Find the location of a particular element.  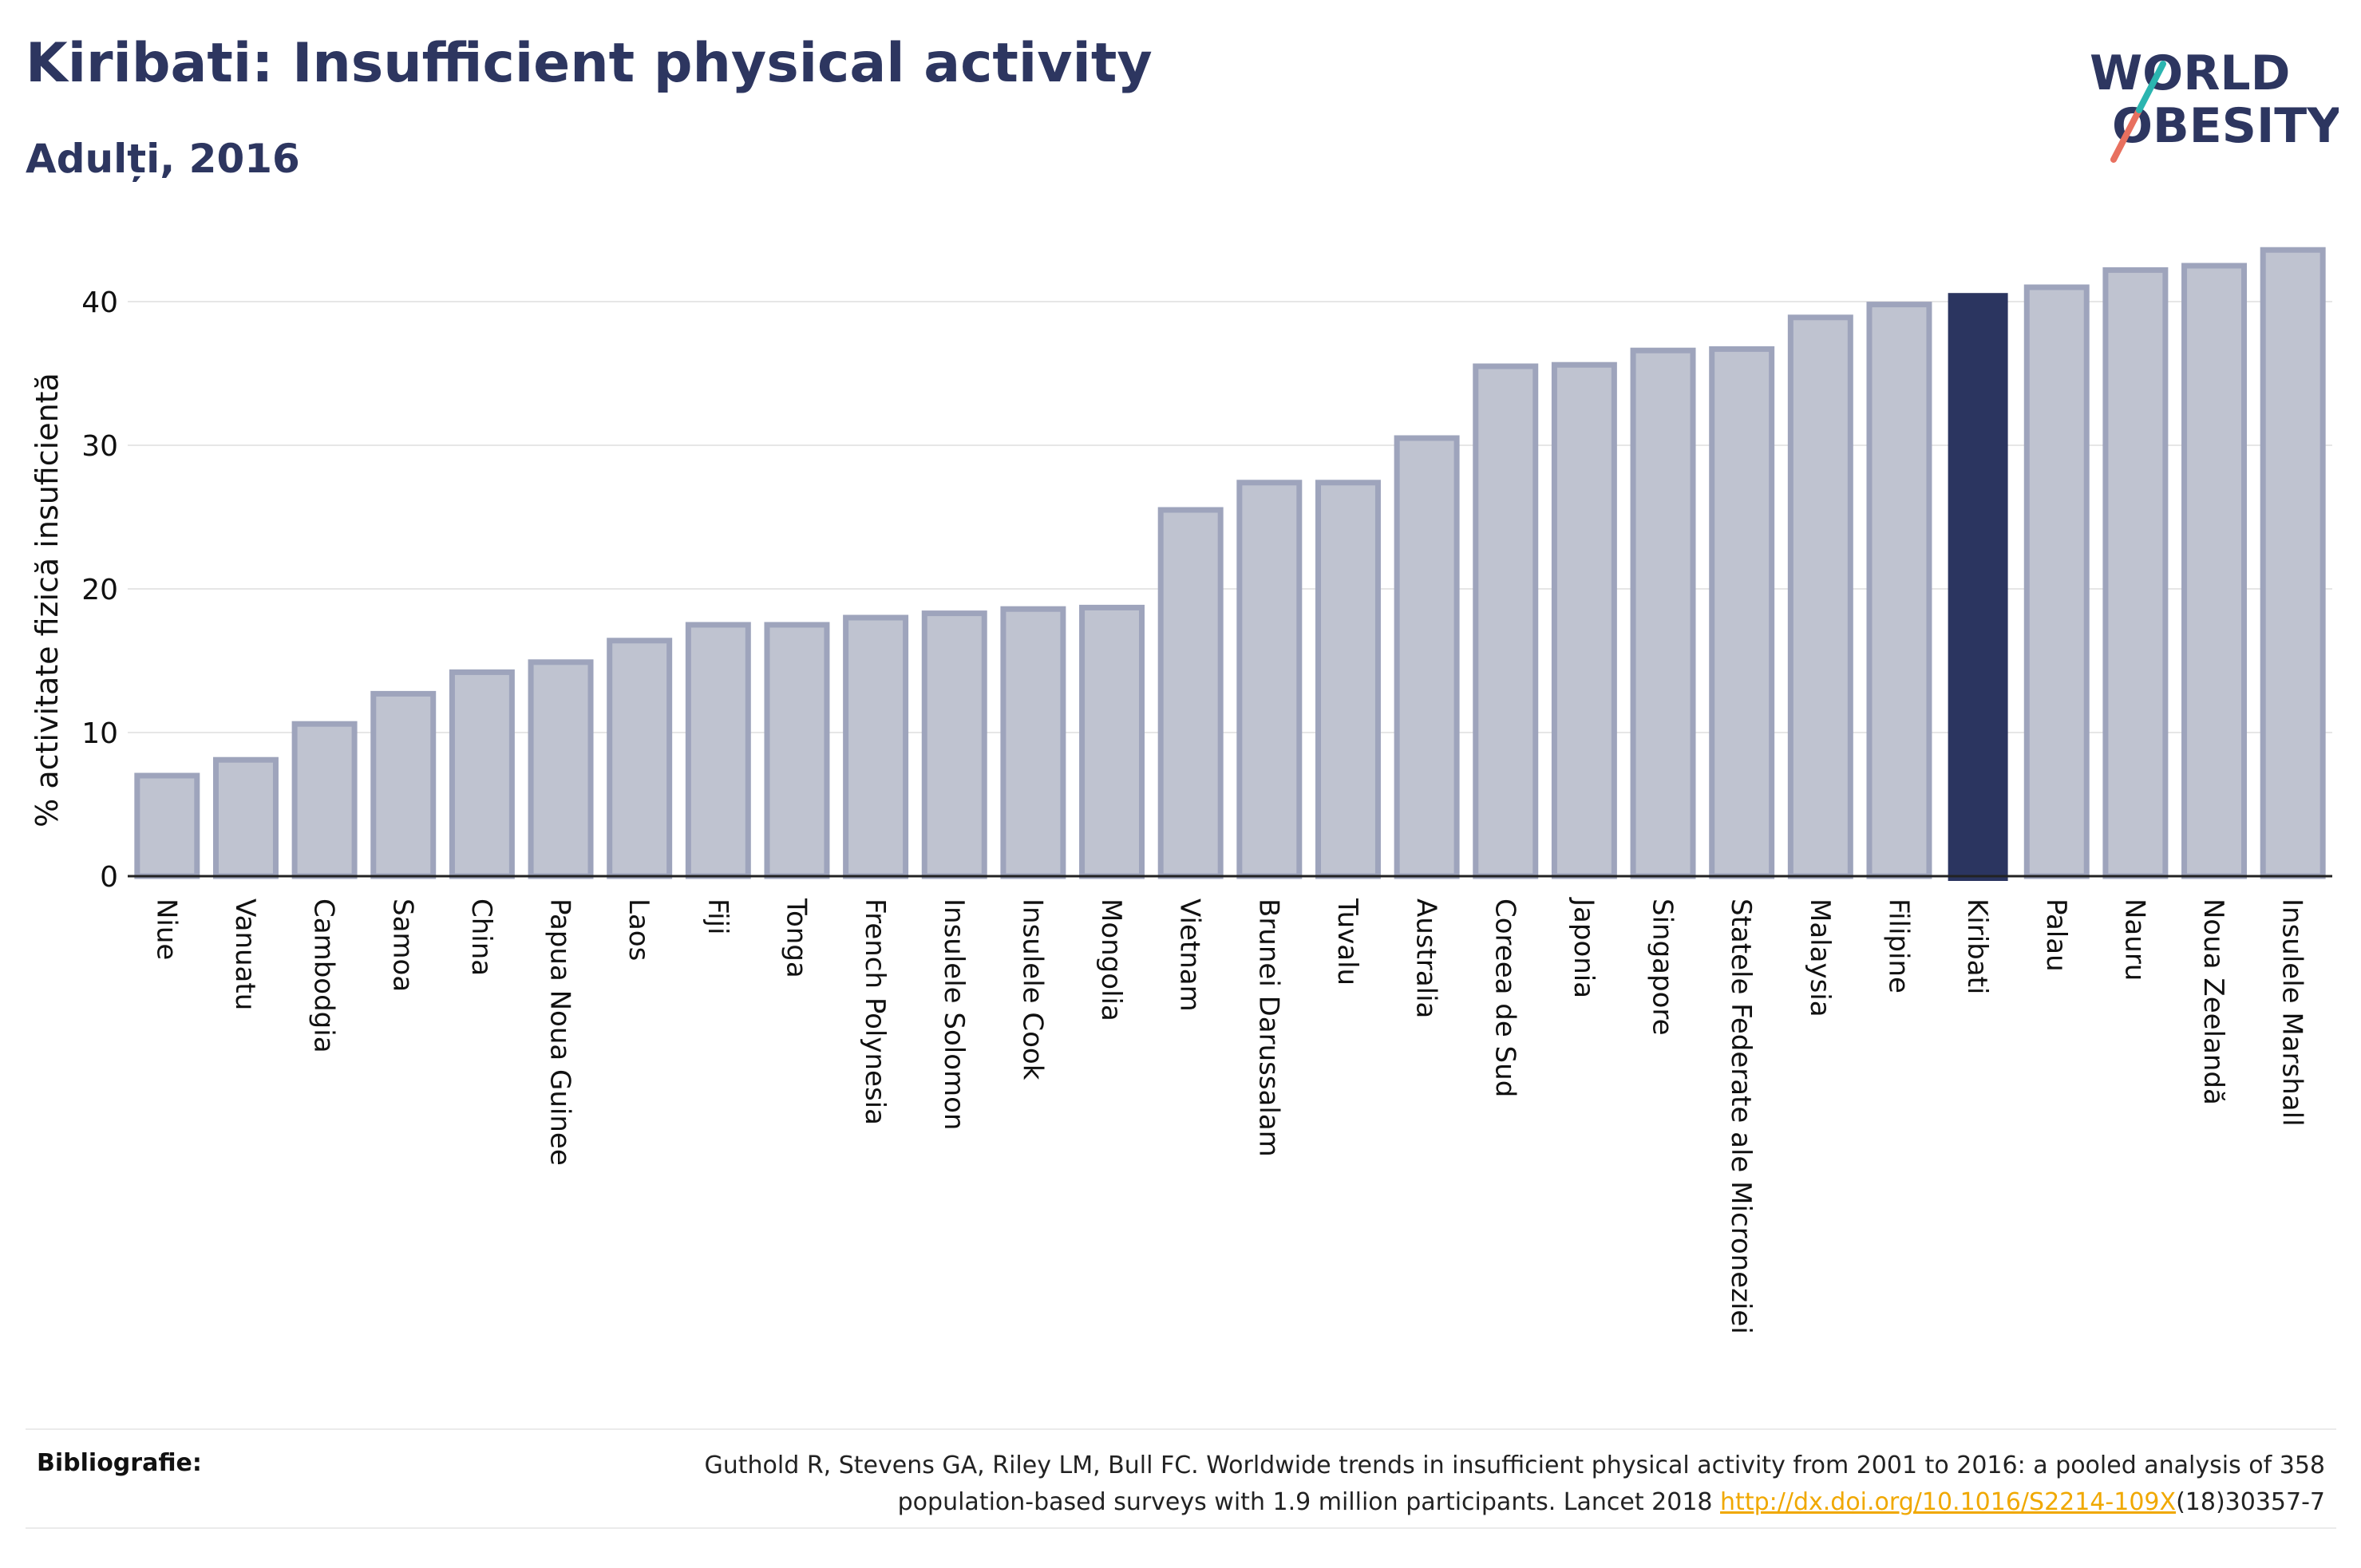

bar-vanuatu is located at coordinates (245, 817).